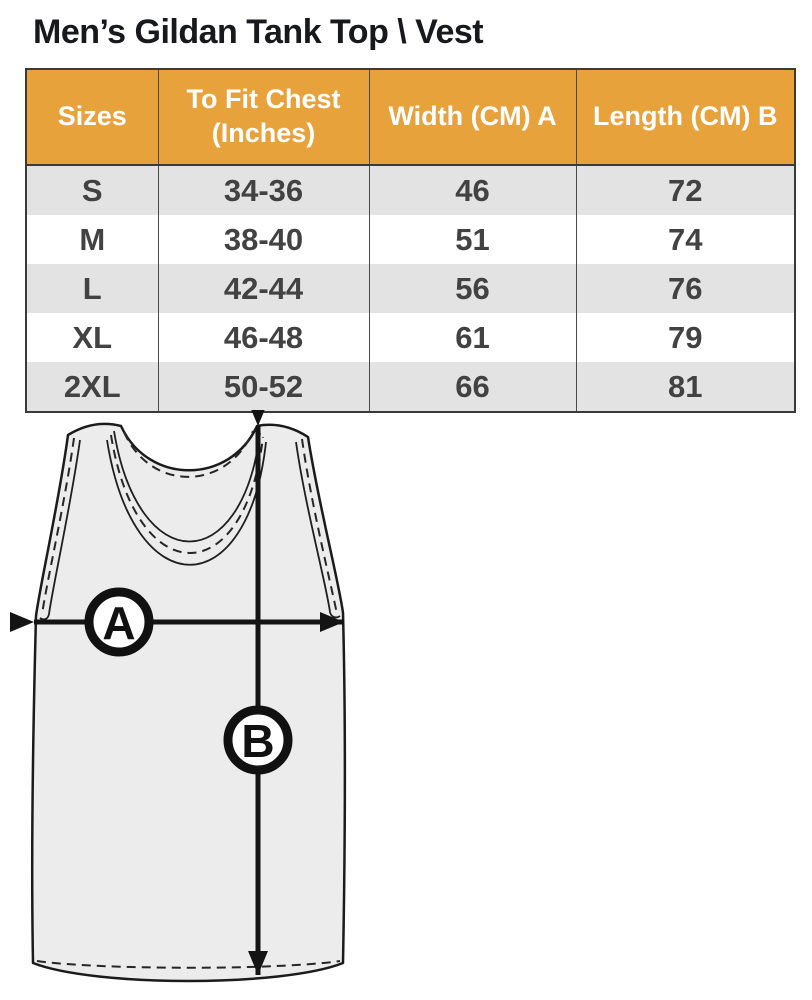 The height and width of the screenshot is (1000, 812). What do you see at coordinates (263, 288) in the screenshot?
I see `chest-cell: 42-44` at bounding box center [263, 288].